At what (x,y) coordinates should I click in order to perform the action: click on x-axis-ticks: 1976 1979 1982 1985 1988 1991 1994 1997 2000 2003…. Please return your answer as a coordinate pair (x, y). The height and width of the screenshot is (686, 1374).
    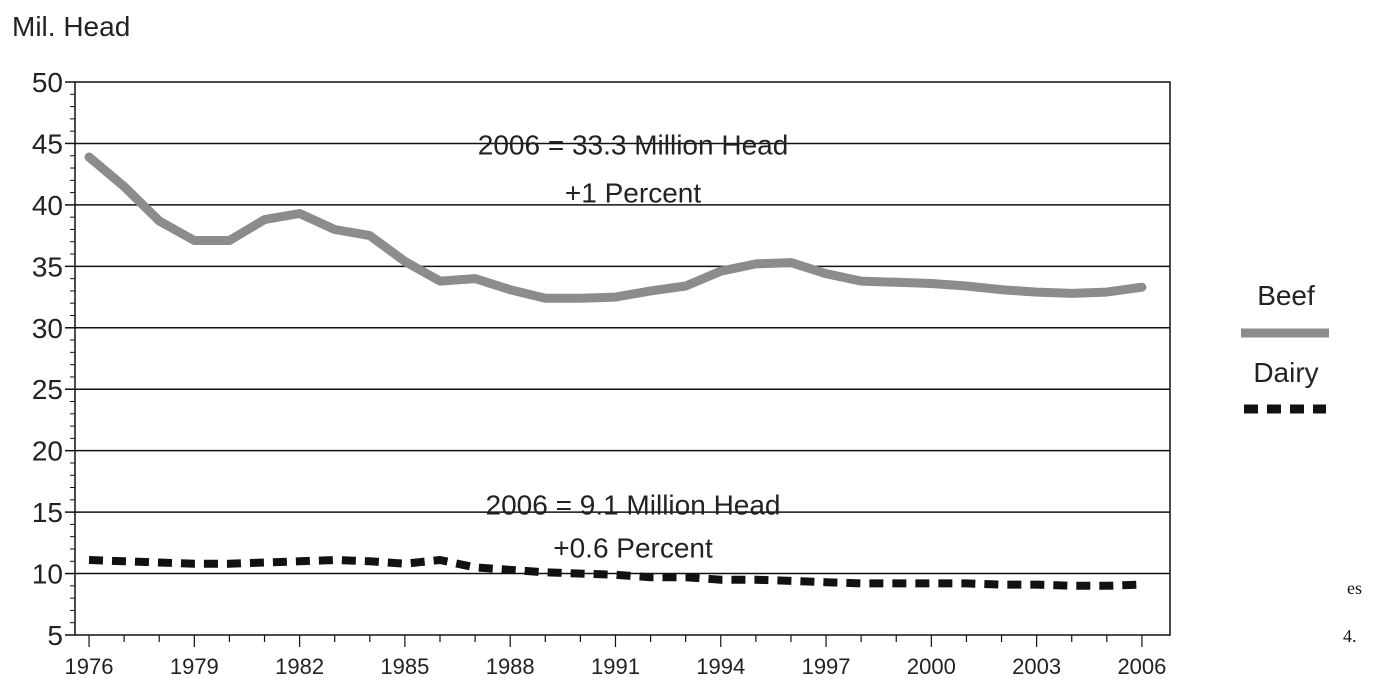
    Looking at the image, I should click on (615, 657).